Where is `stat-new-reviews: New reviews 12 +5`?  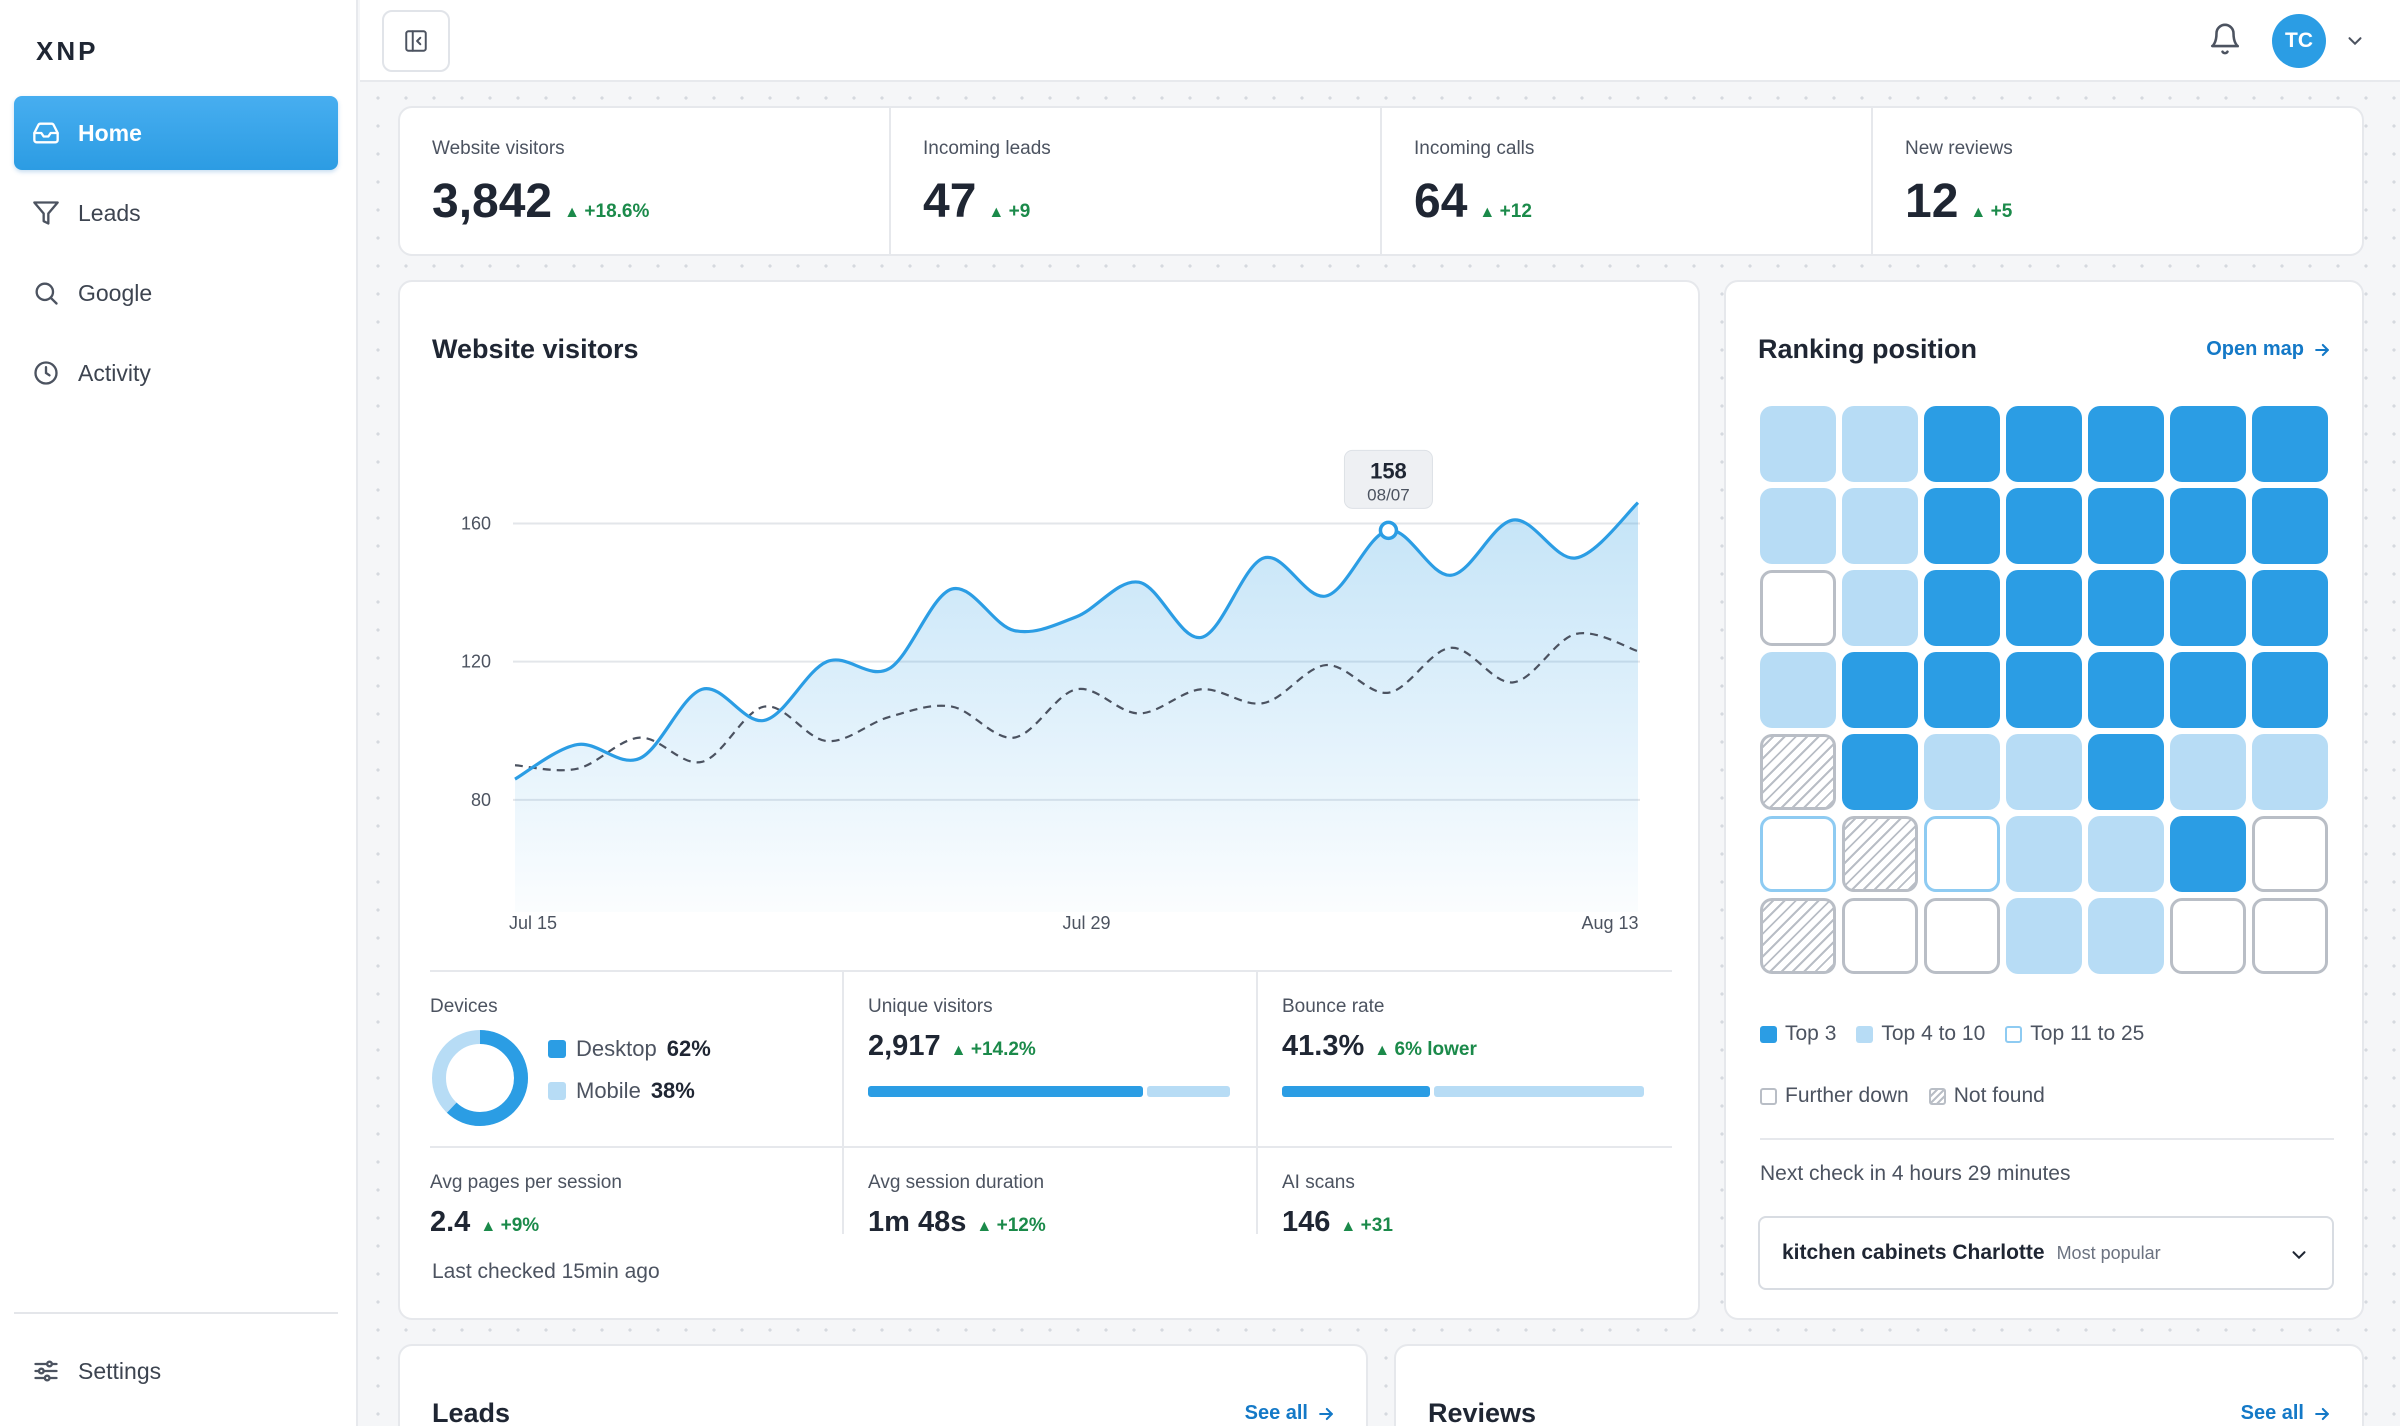 stat-new-reviews: New reviews 12 +5 is located at coordinates (2117, 181).